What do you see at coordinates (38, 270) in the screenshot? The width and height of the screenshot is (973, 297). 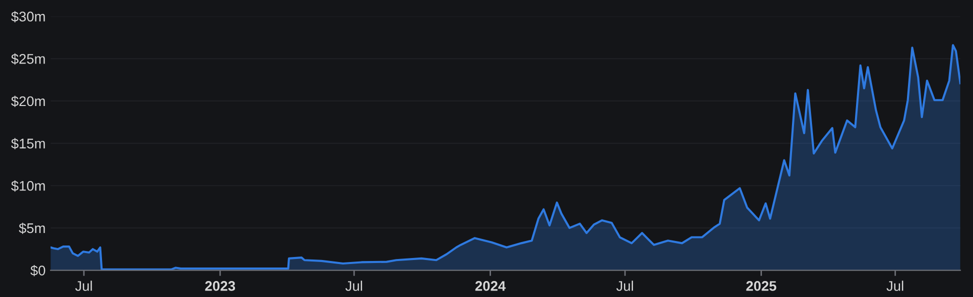 I see `y-tick-label: $0` at bounding box center [38, 270].